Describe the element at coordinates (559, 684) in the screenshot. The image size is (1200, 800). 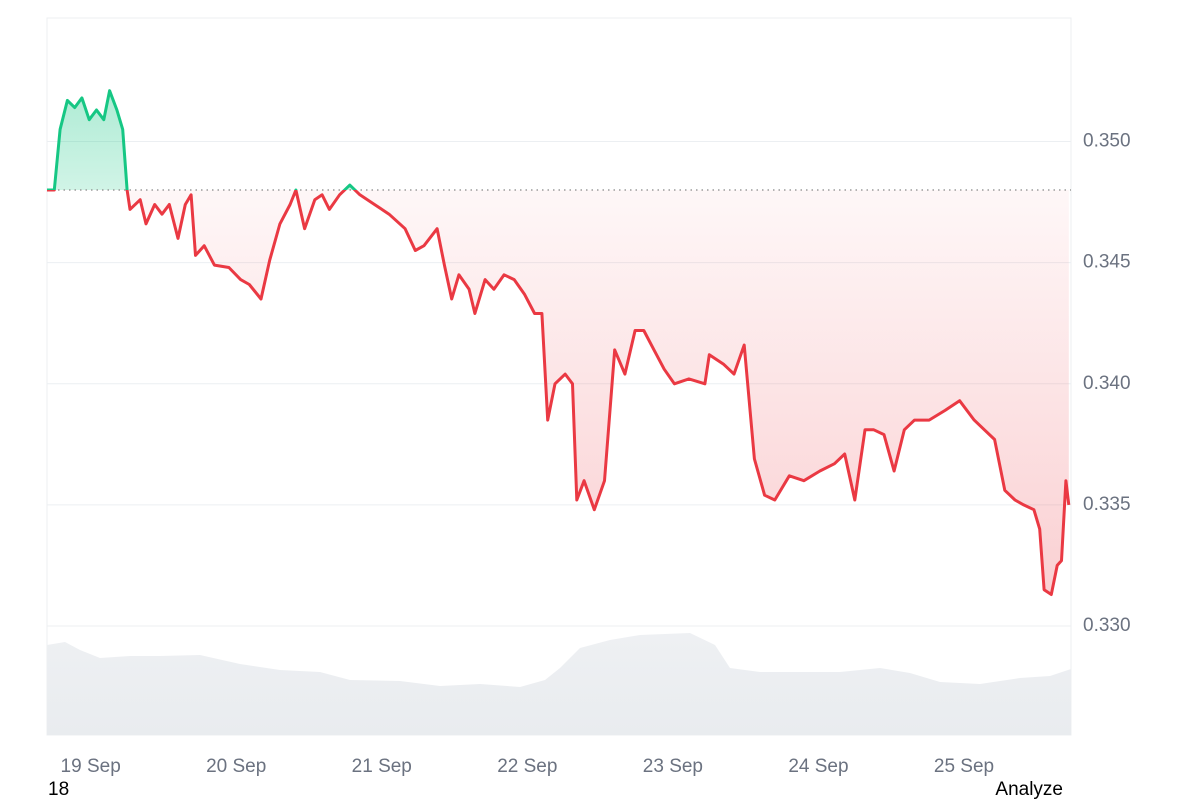
I see `volume-area` at that location.